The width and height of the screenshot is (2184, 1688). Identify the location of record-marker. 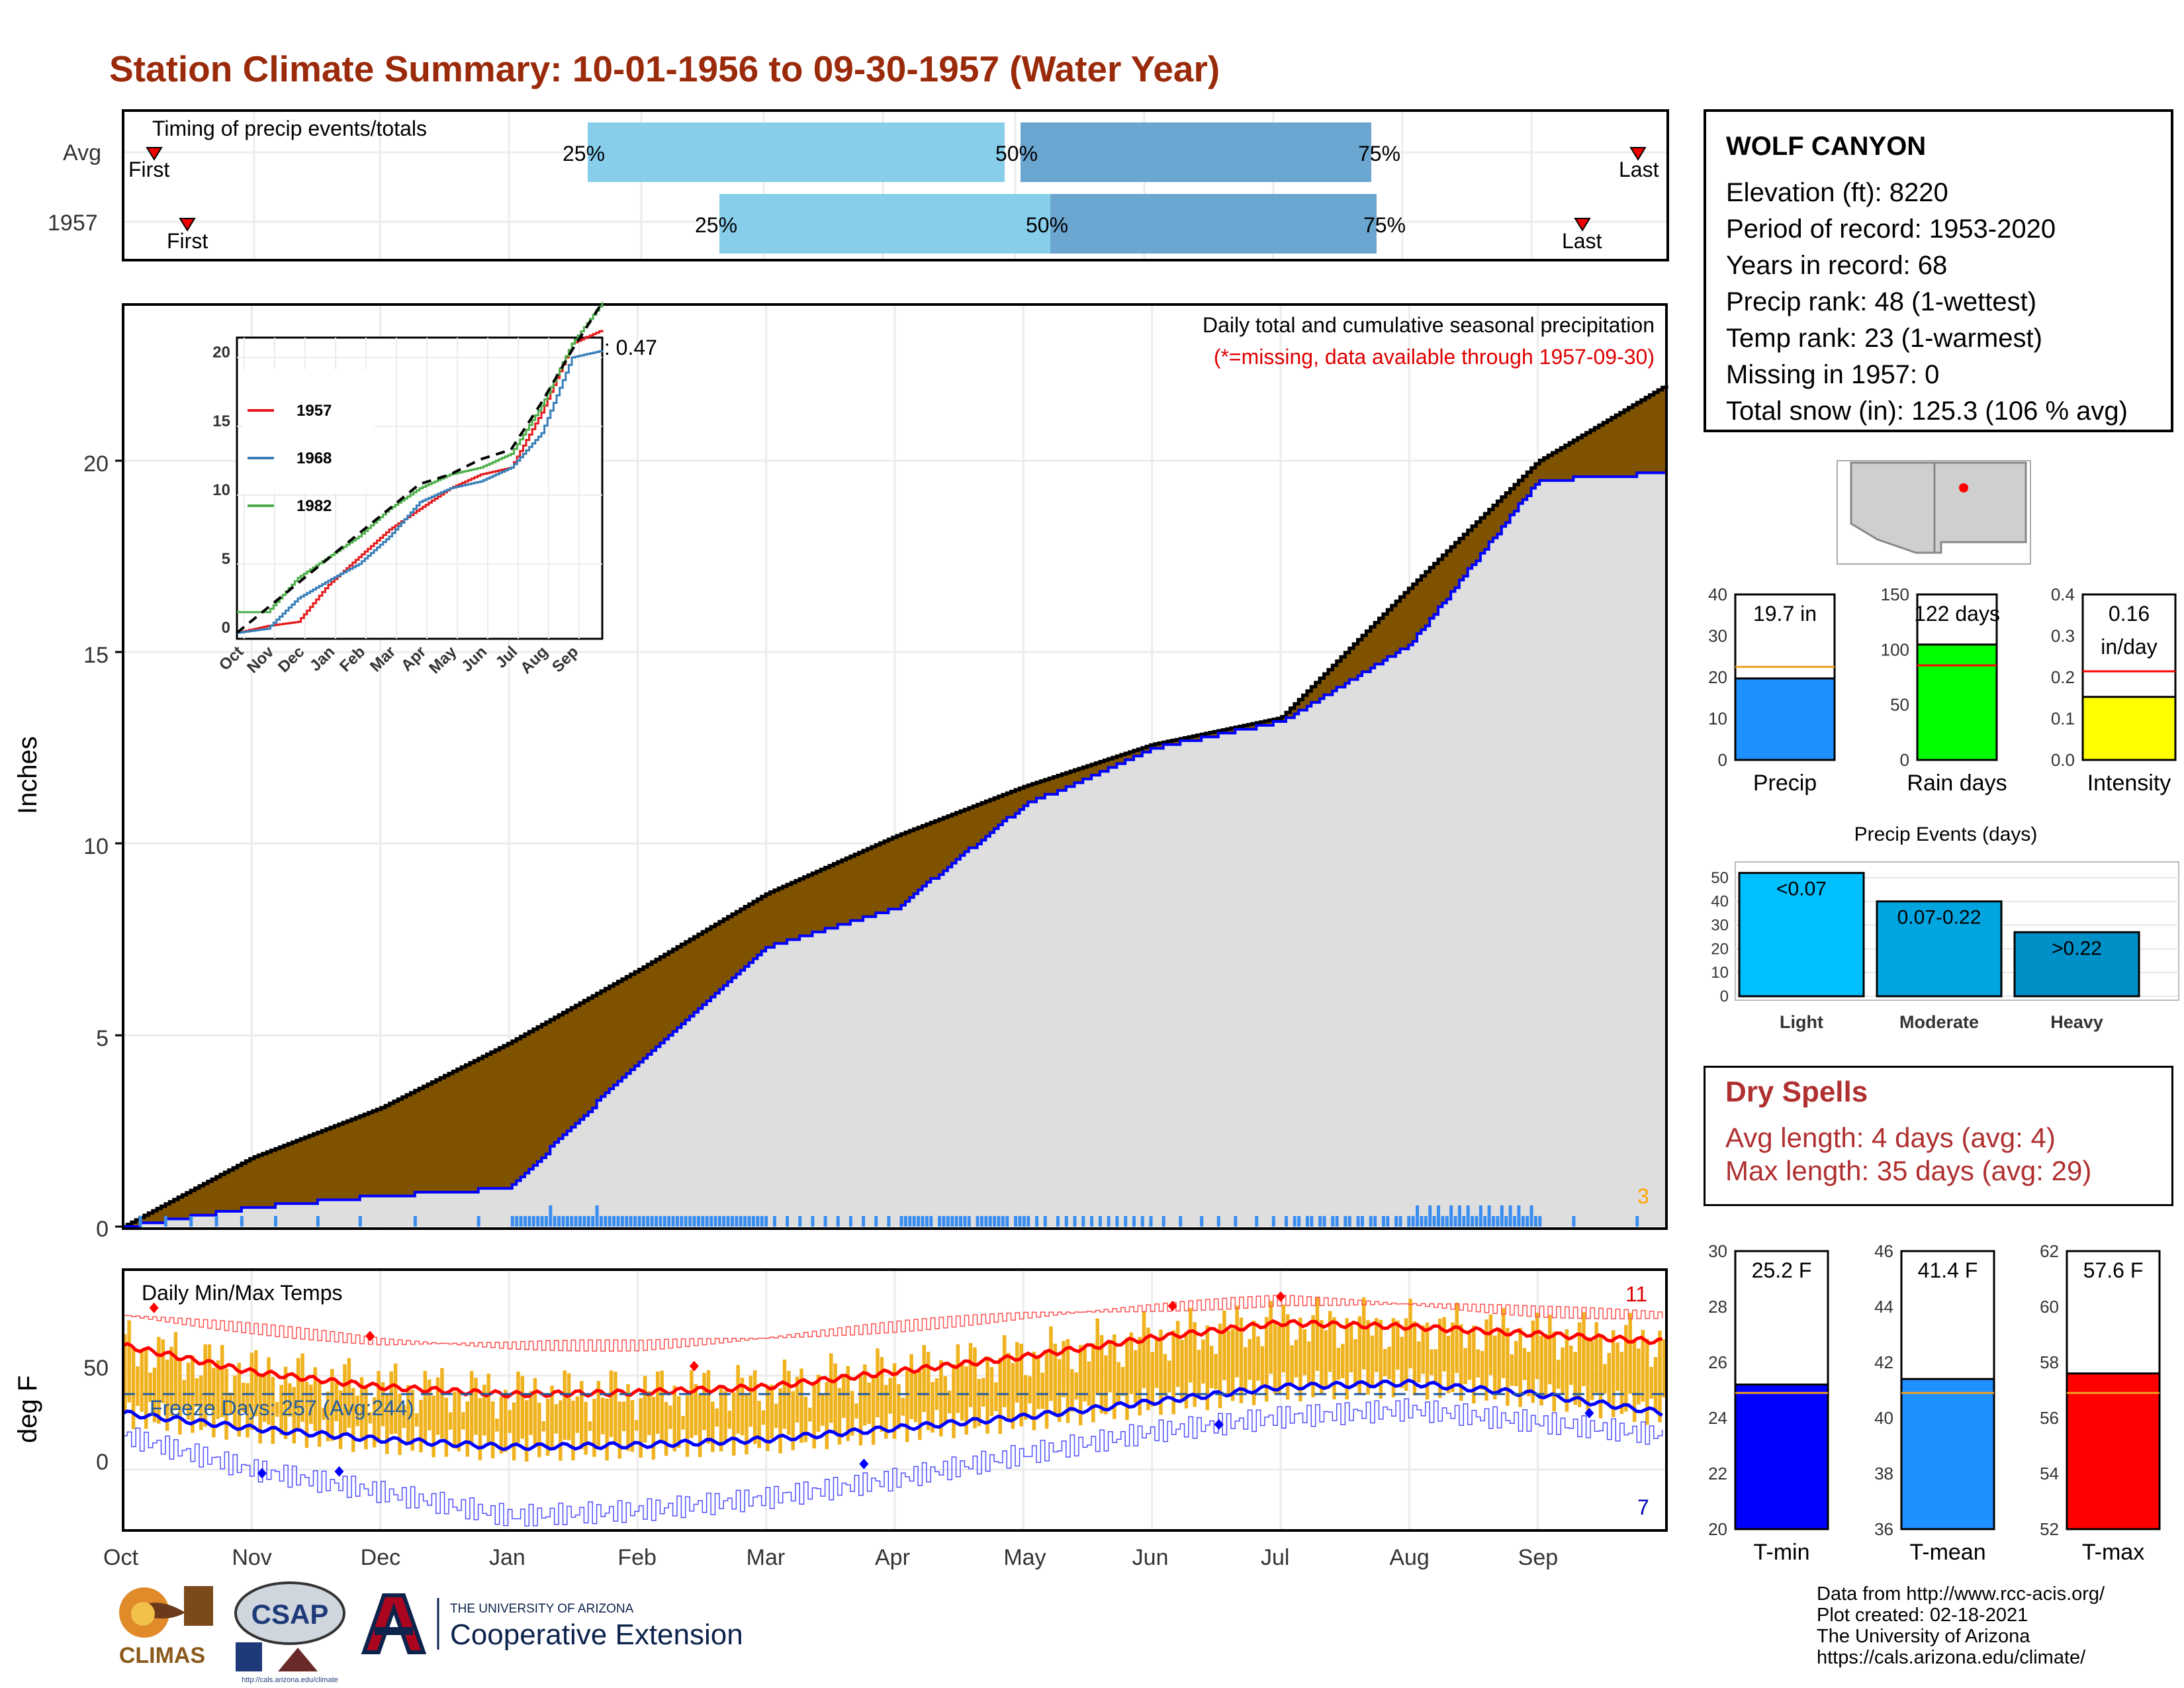
(1589, 1413).